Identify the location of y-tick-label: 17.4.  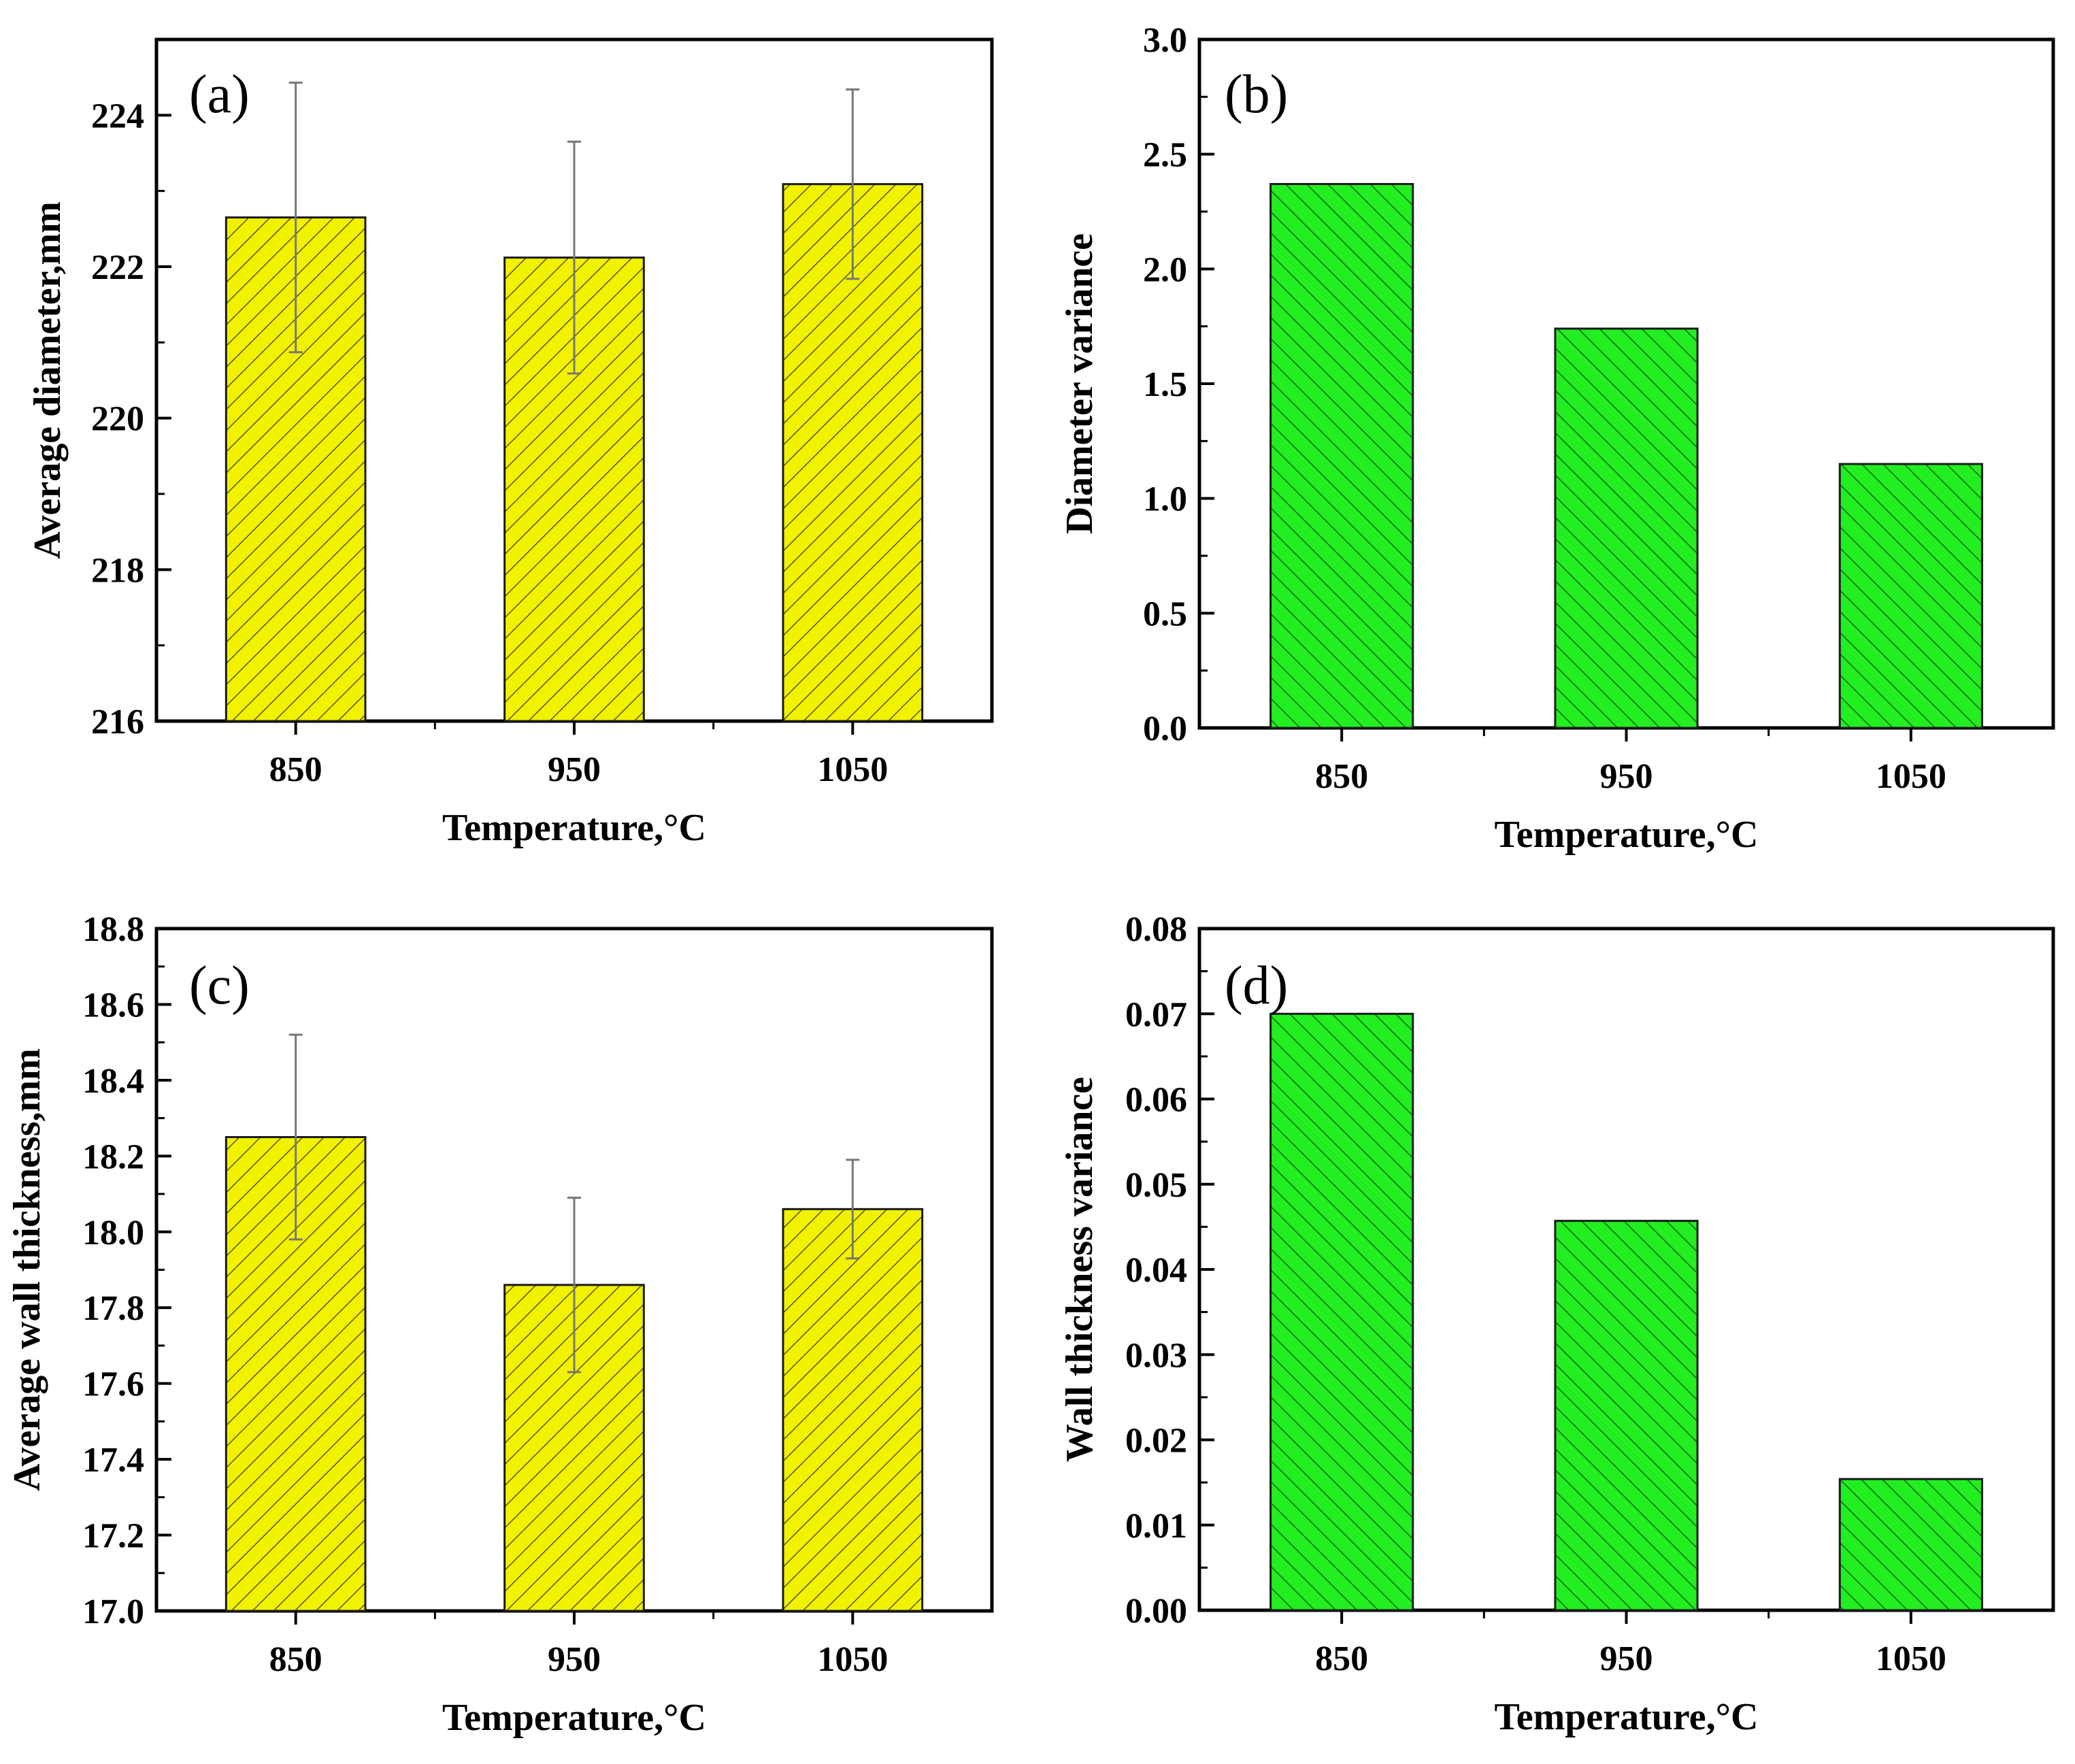
(113, 1460).